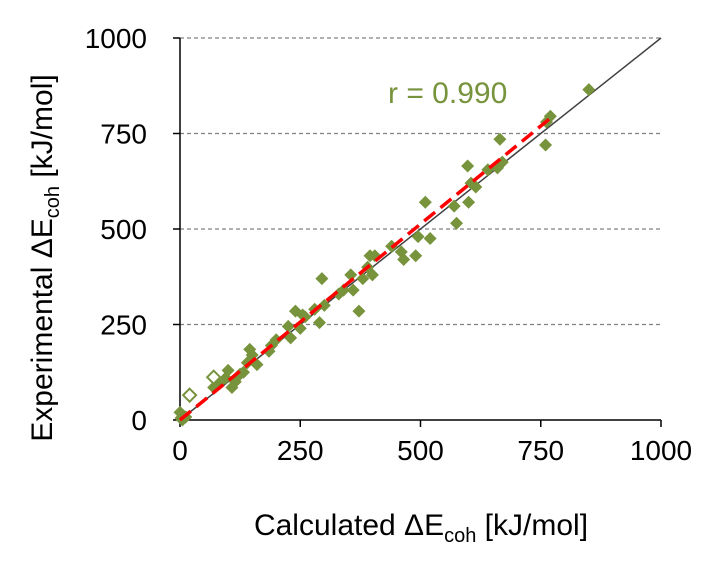  What do you see at coordinates (42, 130) in the screenshot?
I see `y-axis-title-suffix: [kJ/mol]` at bounding box center [42, 130].